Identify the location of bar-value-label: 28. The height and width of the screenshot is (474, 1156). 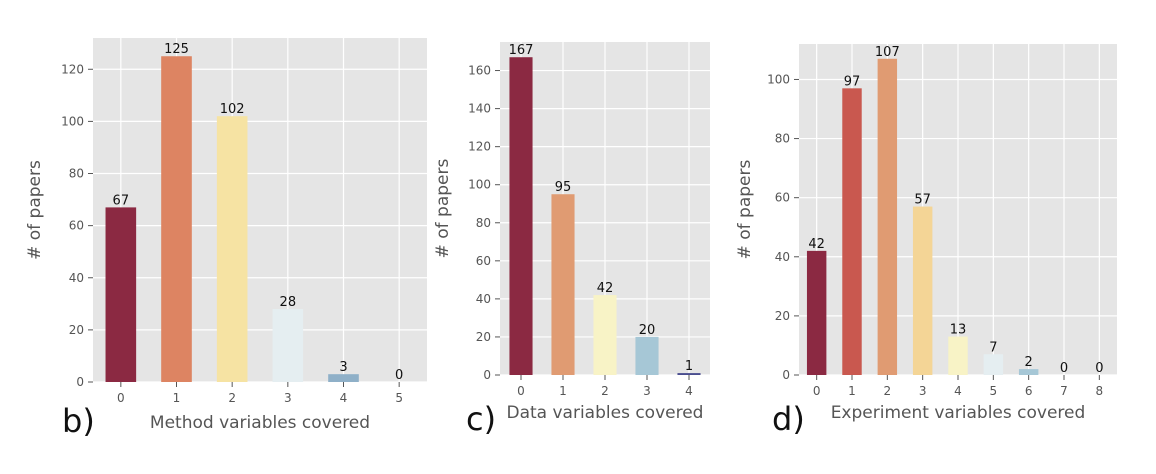
(288, 302).